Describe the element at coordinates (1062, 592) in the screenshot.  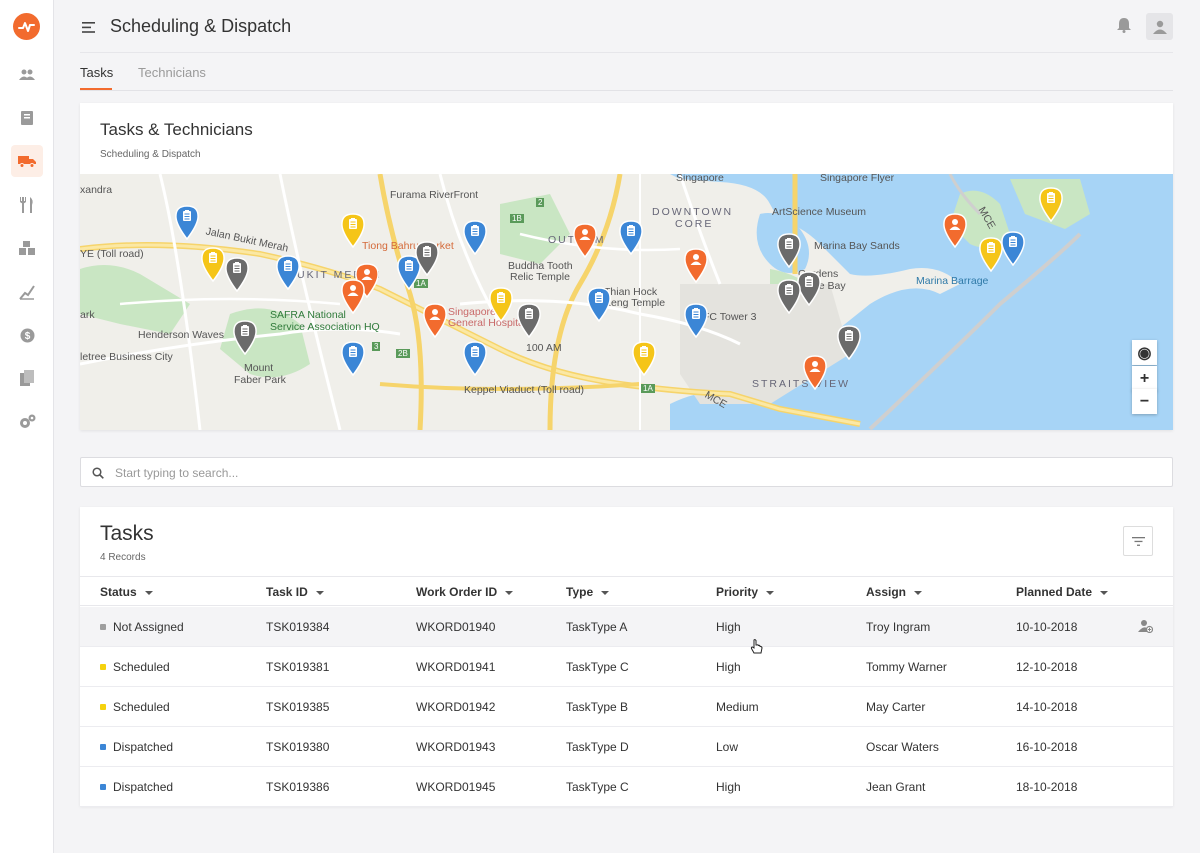
I see `column-header-planned-date: Planned Date` at that location.